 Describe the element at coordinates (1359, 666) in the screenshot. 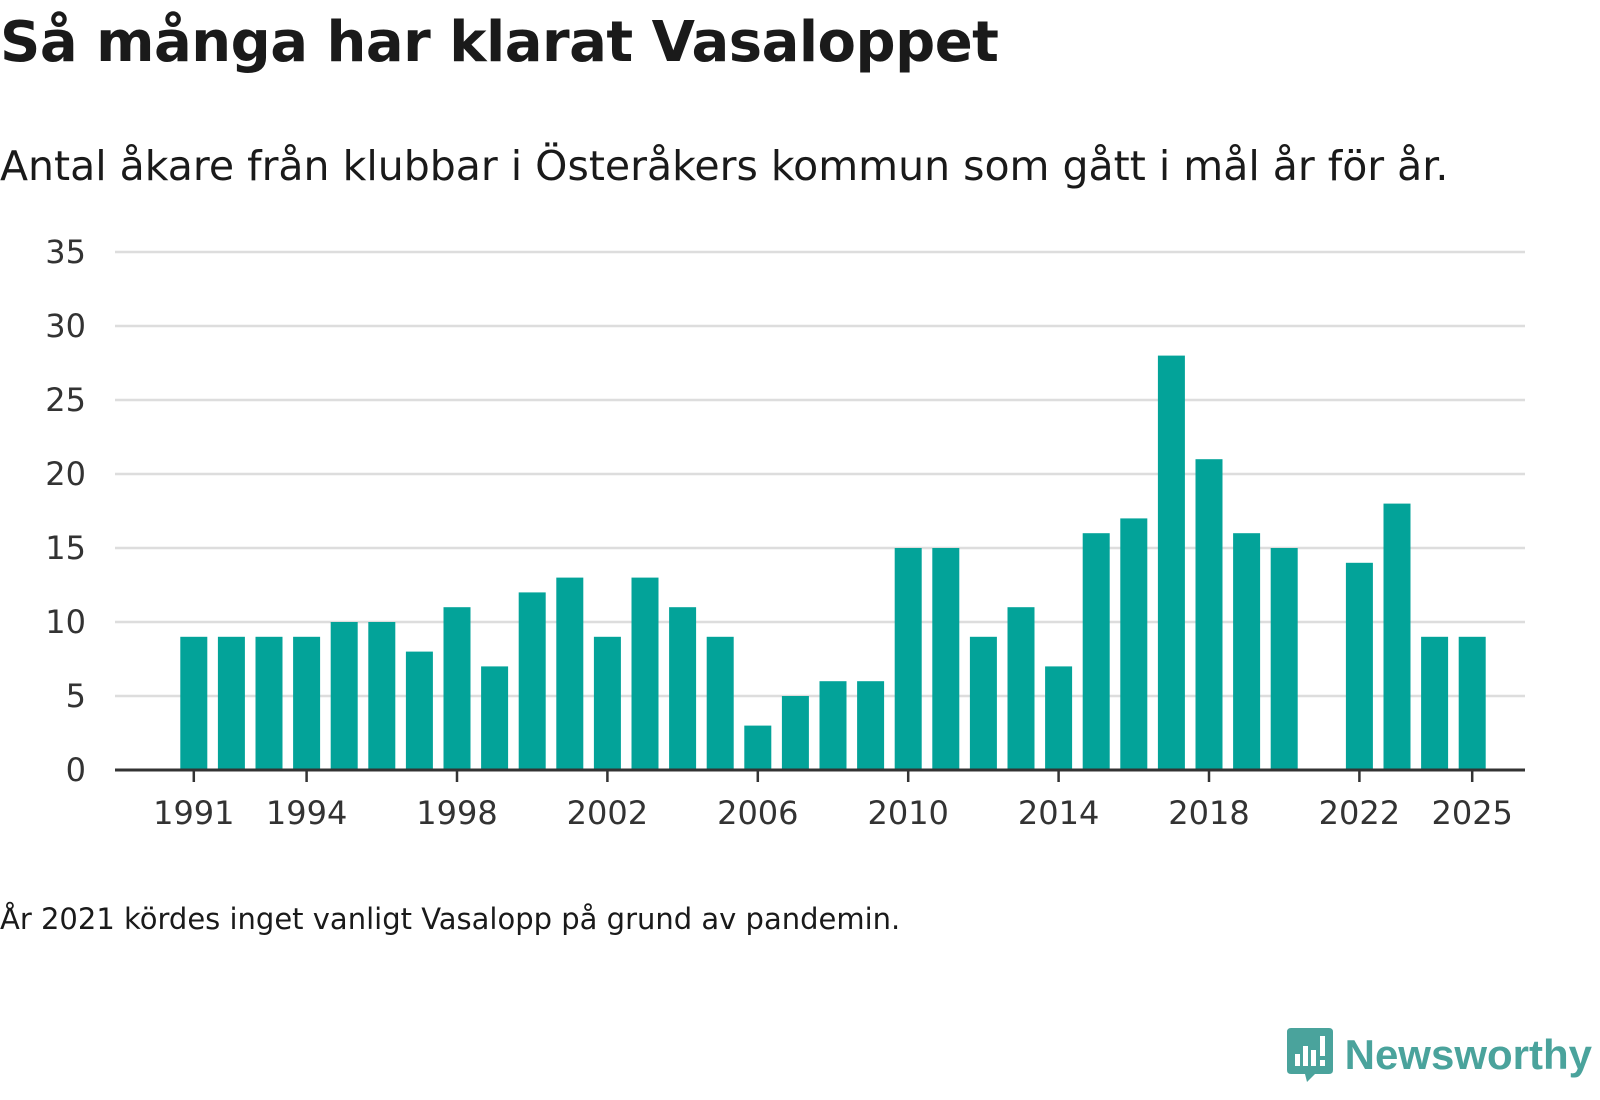

I see `bar-2022` at that location.